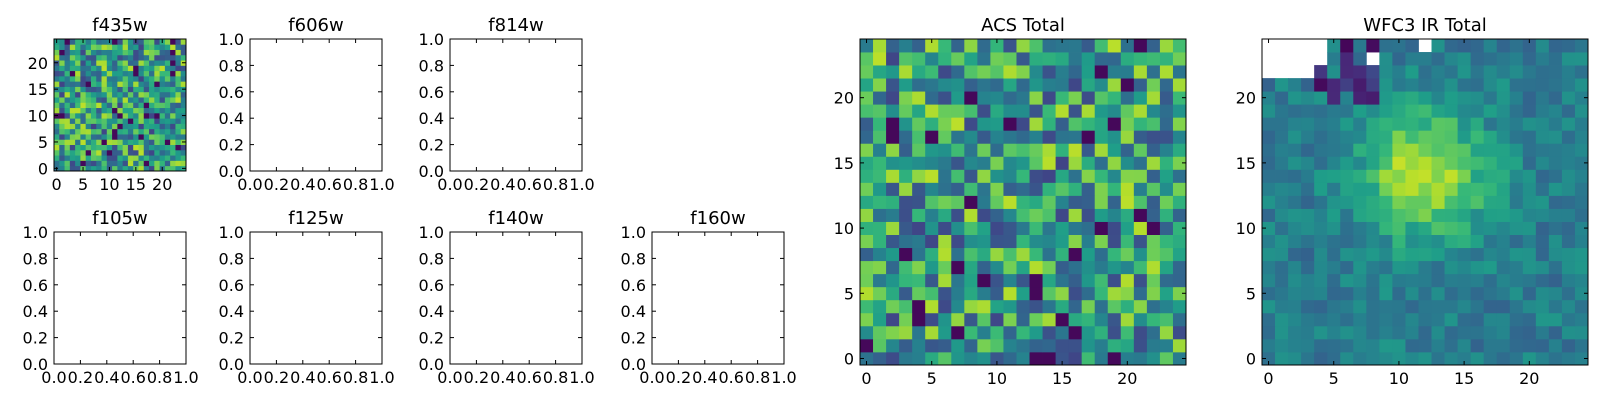 The image size is (1600, 400). Describe the element at coordinates (315, 218) in the screenshot. I see `subplot-title: f125w` at that location.